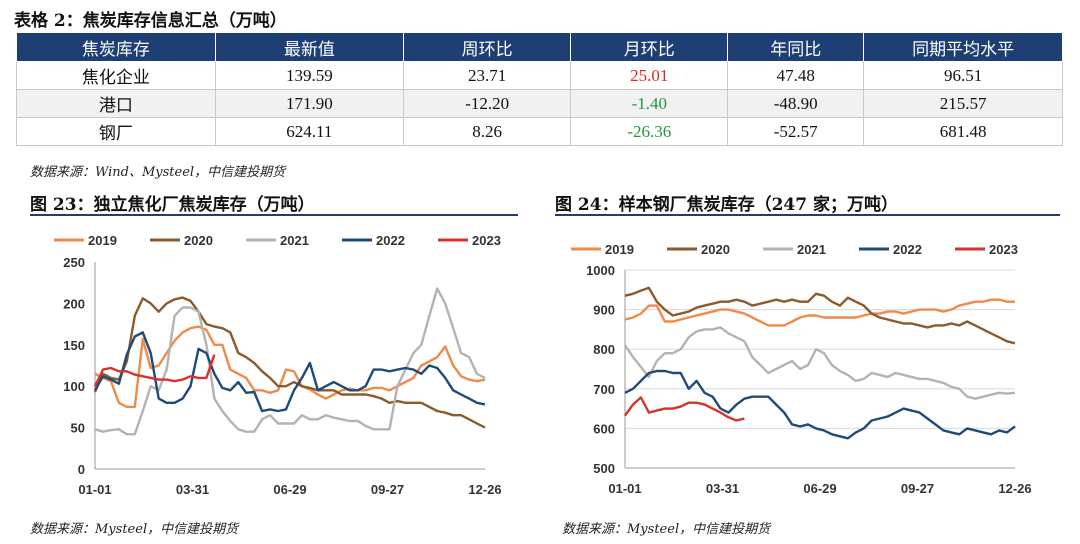 The height and width of the screenshot is (544, 1080). What do you see at coordinates (74, 303) in the screenshot?
I see `y-tick-label: 200` at bounding box center [74, 303].